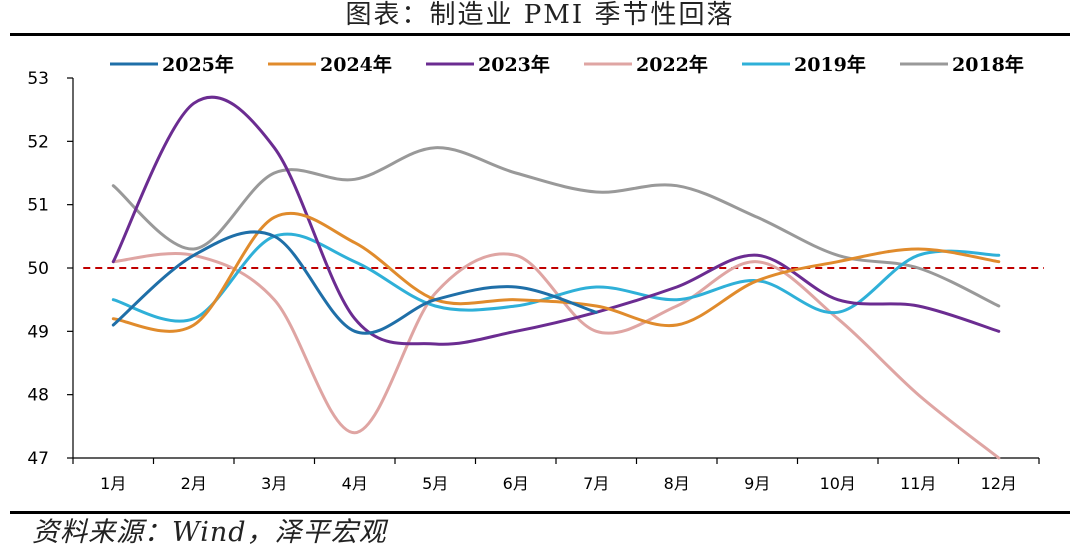  I want to click on x-tick-label: 4月, so click(355, 483).